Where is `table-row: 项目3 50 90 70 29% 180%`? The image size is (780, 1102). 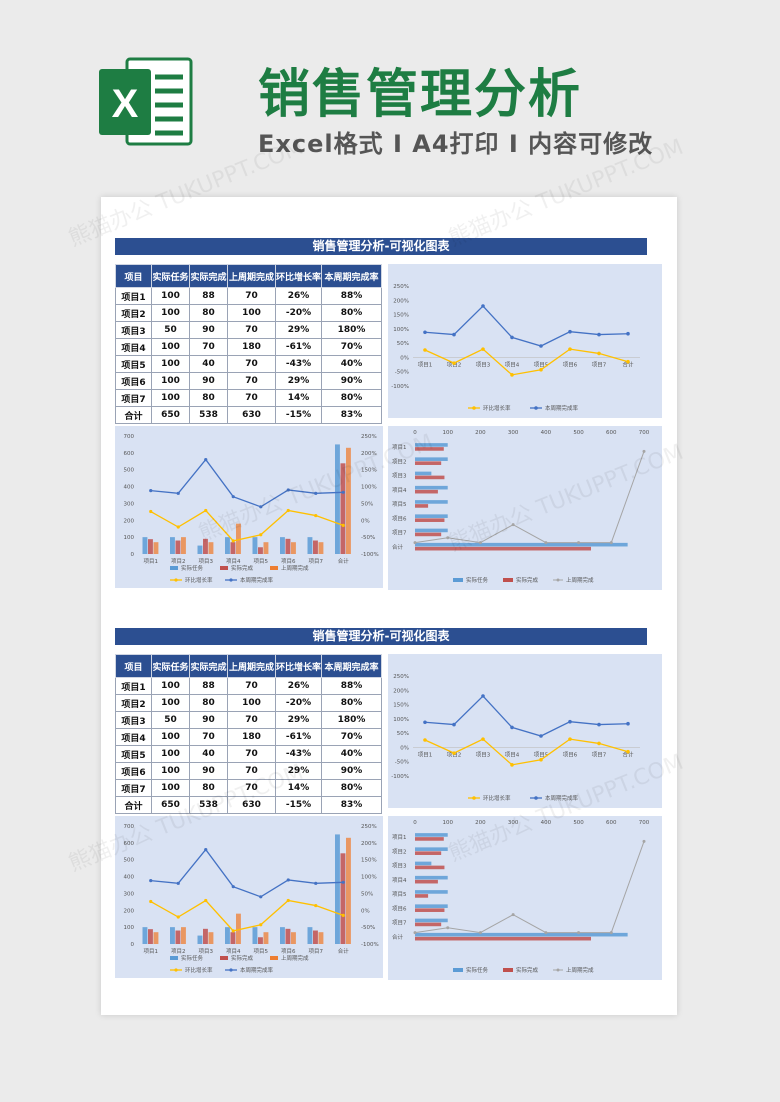 table-row: 项目3 50 90 70 29% 180% is located at coordinates (248, 720).